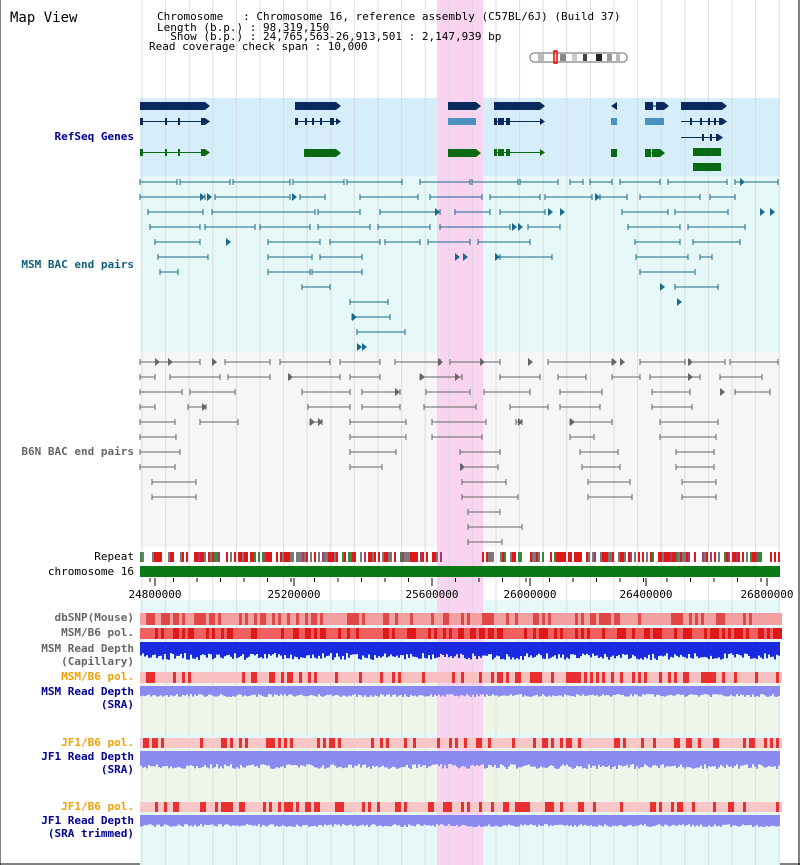  I want to click on track-label-jf1-read-depth-trimmed: JF1 Read Depth, so click(87, 820).